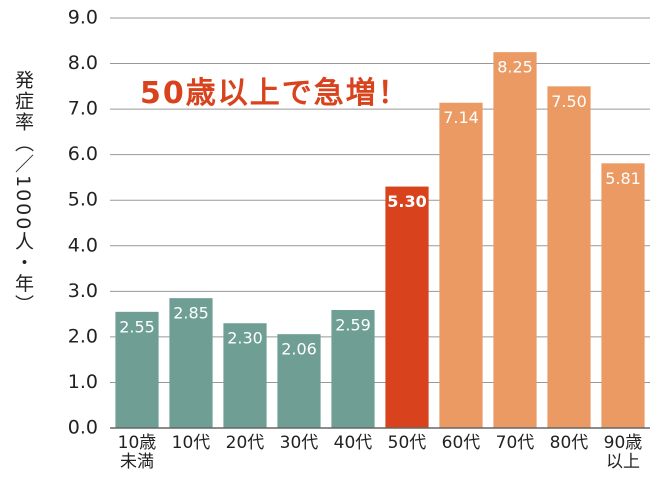  Describe the element at coordinates (83, 154) in the screenshot. I see `y-tick-label: 6.0` at that location.